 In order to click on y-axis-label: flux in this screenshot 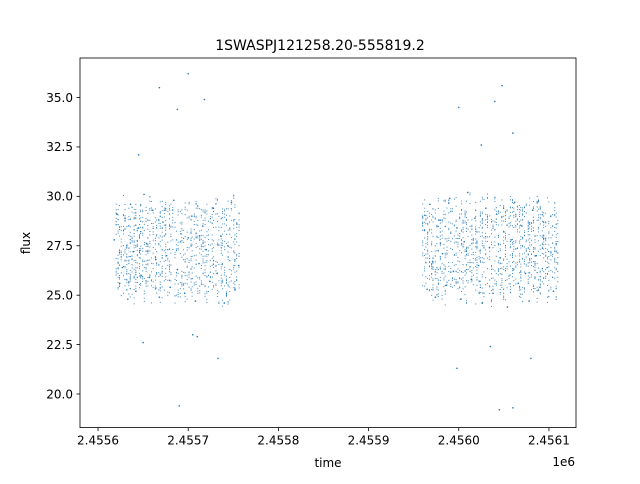, I will do `click(26, 243)`.